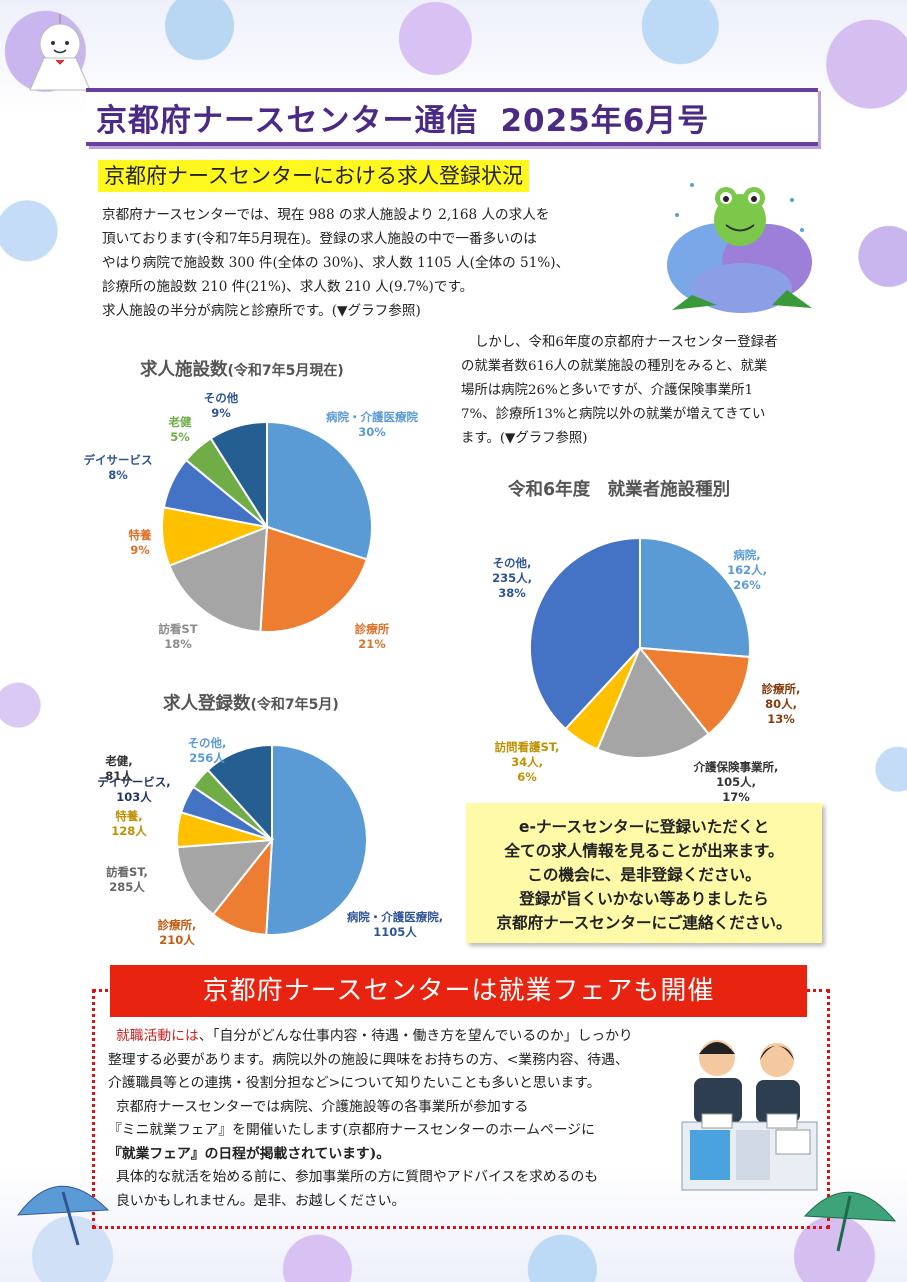 This screenshot has height=1282, width=907. What do you see at coordinates (127, 887) in the screenshot?
I see `slice-value: 285人` at bounding box center [127, 887].